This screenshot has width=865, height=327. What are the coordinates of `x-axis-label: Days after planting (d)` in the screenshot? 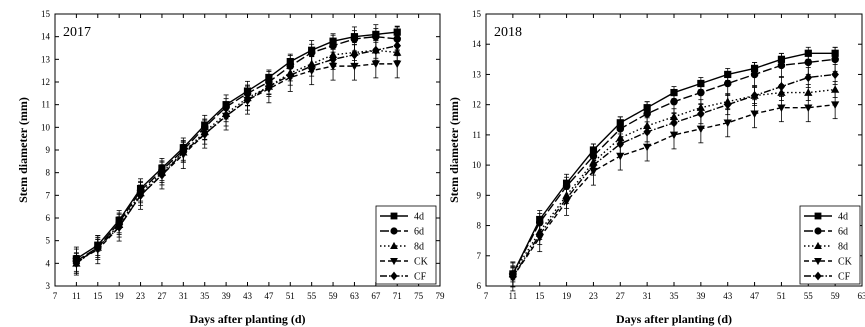 It's located at (247, 319).